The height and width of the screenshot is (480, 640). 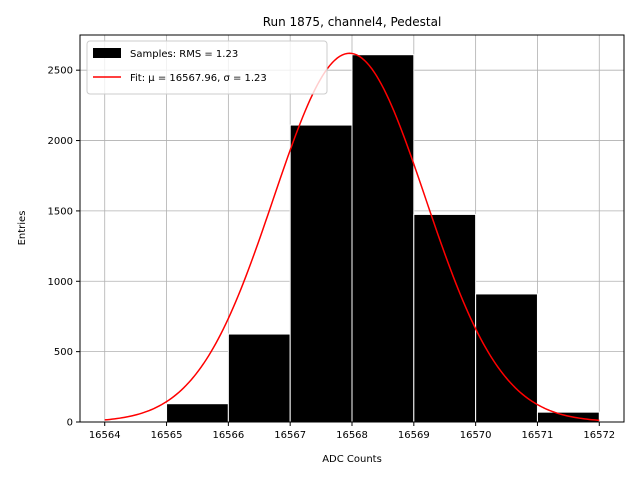 What do you see at coordinates (414, 435) in the screenshot?
I see `x-tick-label-5: 16569` at bounding box center [414, 435].